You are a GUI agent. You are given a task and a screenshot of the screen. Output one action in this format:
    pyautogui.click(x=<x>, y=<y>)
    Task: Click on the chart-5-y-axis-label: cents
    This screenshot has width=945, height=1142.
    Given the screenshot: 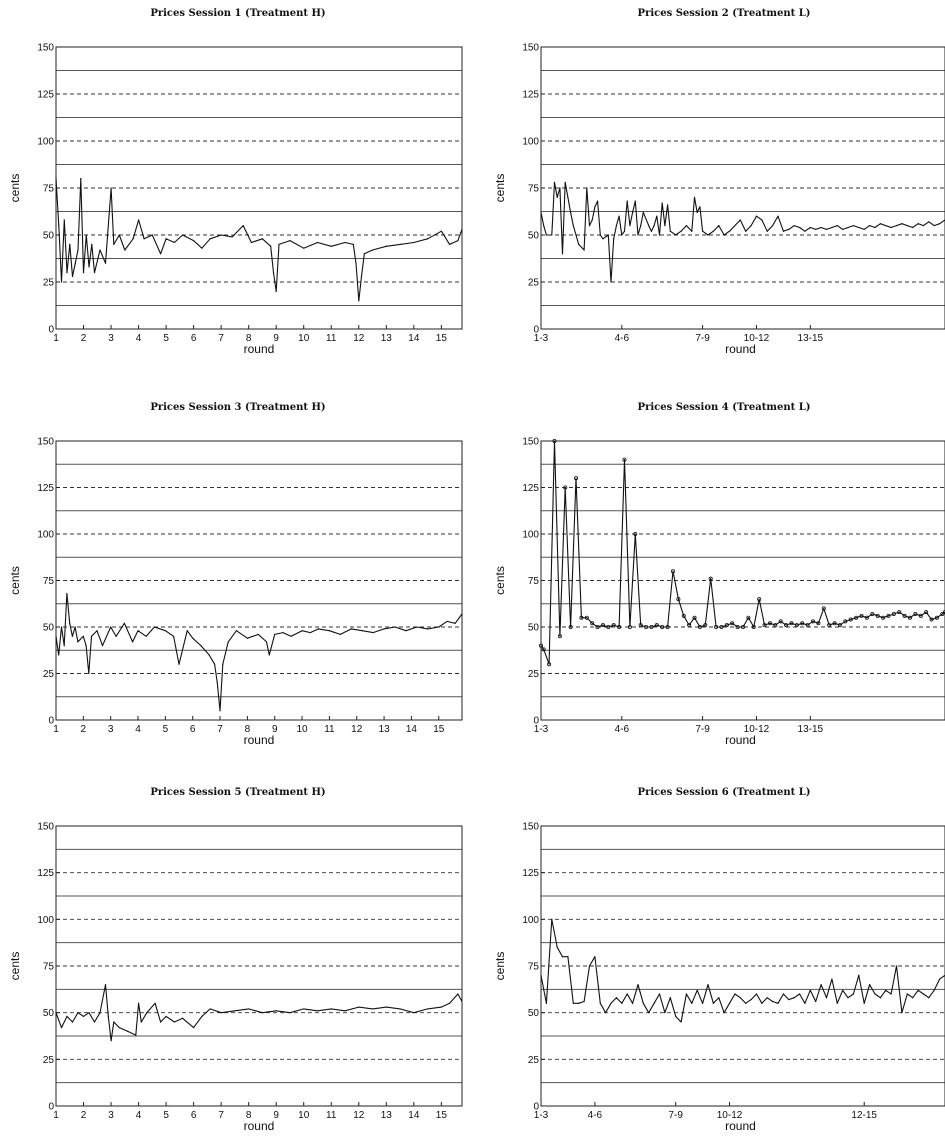 What is the action you would take?
    pyautogui.click(x=15, y=966)
    